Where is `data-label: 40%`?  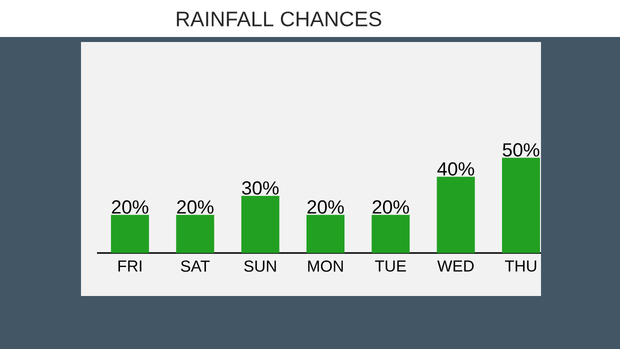
data-label: 40% is located at coordinates (455, 169).